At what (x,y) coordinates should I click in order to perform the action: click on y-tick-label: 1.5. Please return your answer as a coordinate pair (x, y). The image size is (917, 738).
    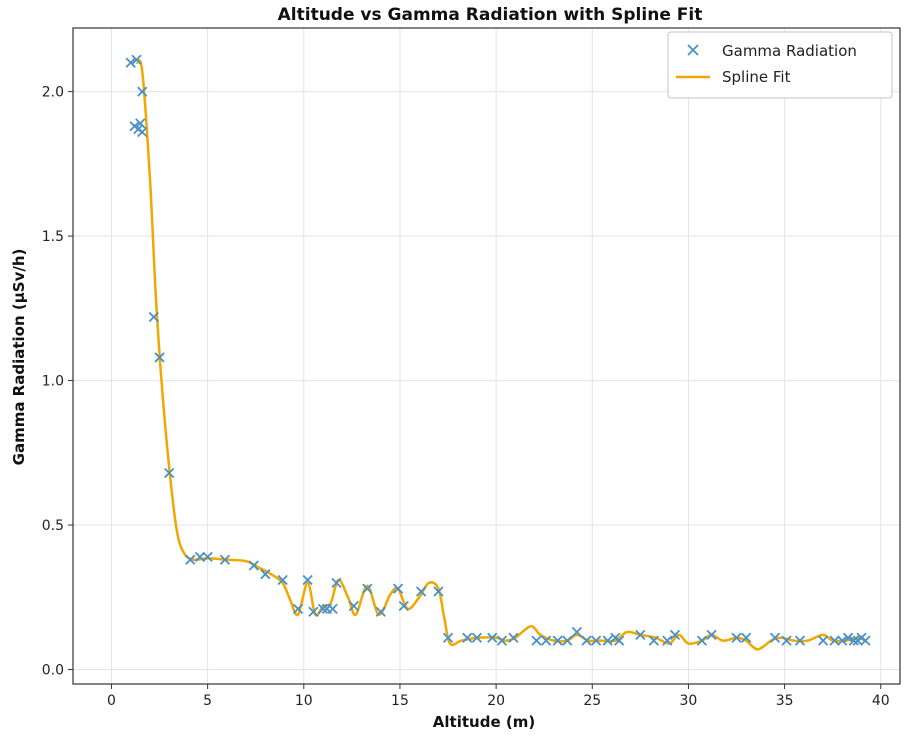
    Looking at the image, I should click on (53, 237).